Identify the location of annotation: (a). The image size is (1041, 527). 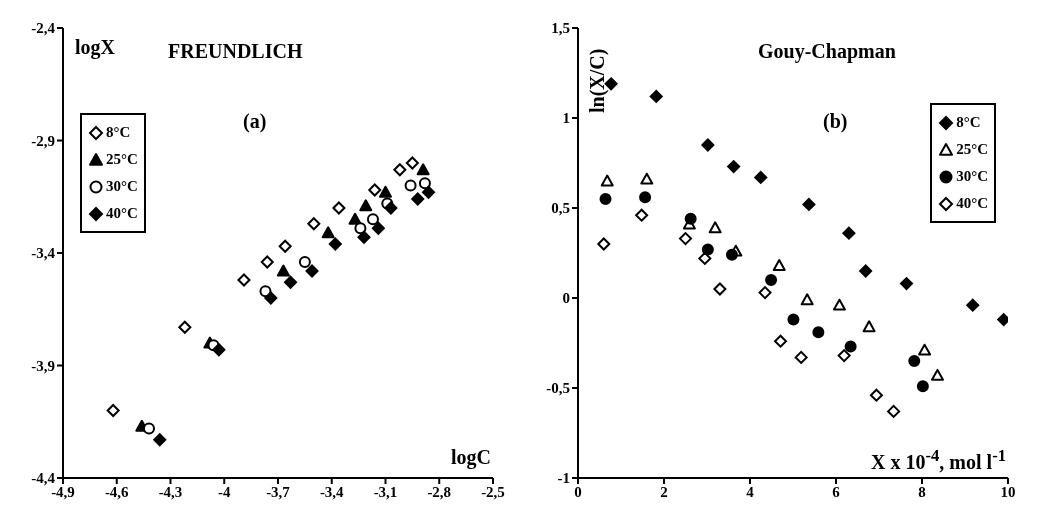
(255, 121).